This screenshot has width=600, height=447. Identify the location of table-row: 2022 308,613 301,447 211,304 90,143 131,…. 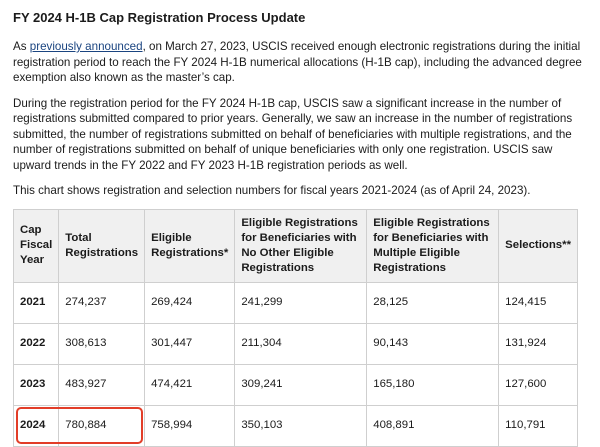
(295, 343).